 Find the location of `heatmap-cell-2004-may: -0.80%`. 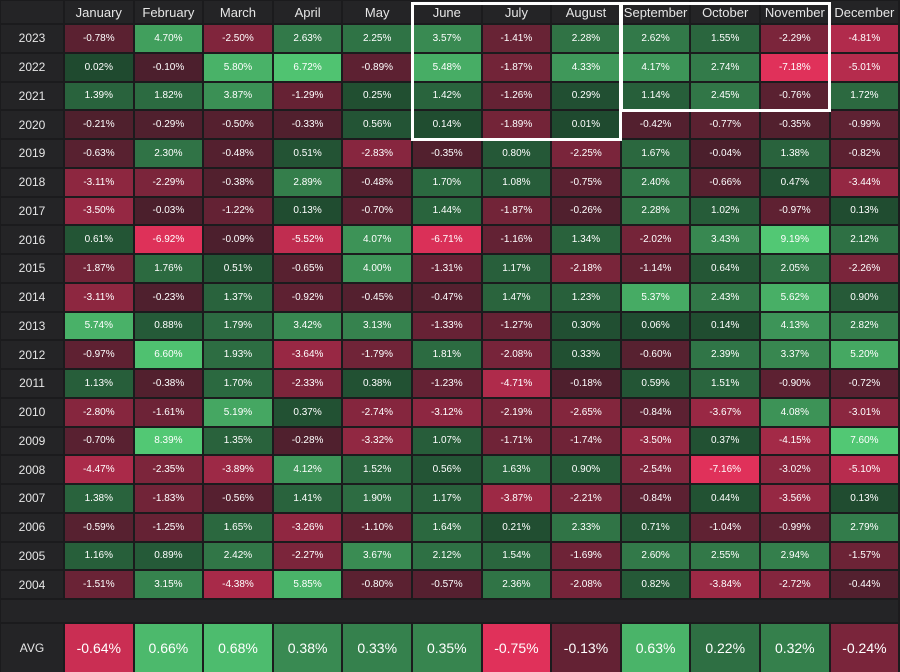

heatmap-cell-2004-may: -0.80% is located at coordinates (377, 584).